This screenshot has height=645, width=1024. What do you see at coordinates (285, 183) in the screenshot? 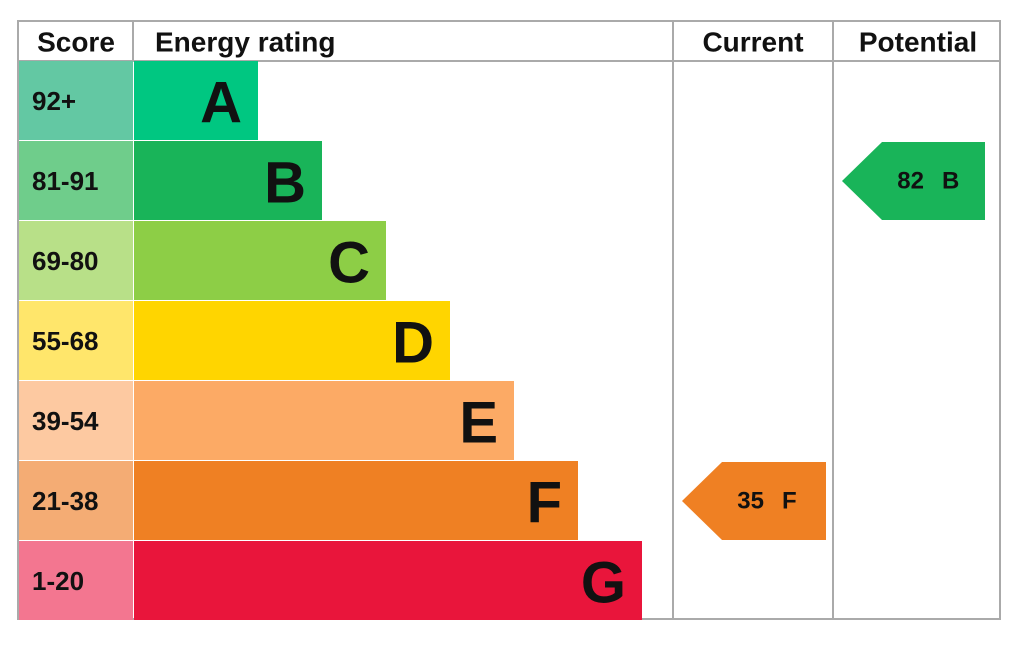
I see `rating-letter: B` at bounding box center [285, 183].